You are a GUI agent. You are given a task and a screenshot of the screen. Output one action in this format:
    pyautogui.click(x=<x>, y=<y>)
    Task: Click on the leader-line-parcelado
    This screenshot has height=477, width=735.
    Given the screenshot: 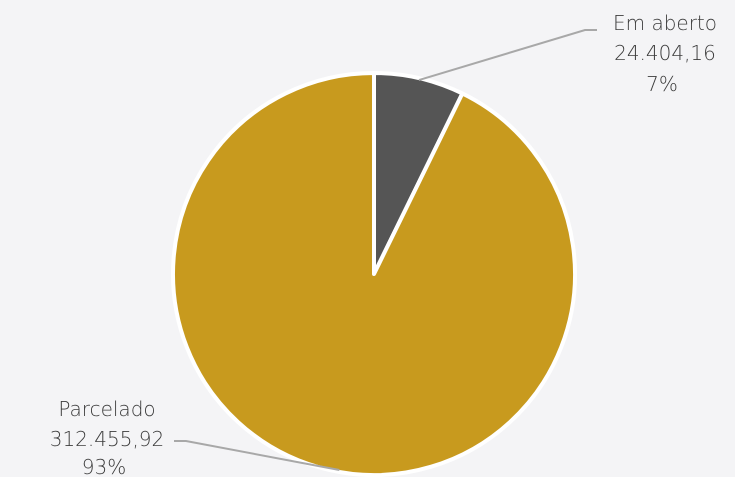 What is the action you would take?
    pyautogui.click(x=257, y=455)
    